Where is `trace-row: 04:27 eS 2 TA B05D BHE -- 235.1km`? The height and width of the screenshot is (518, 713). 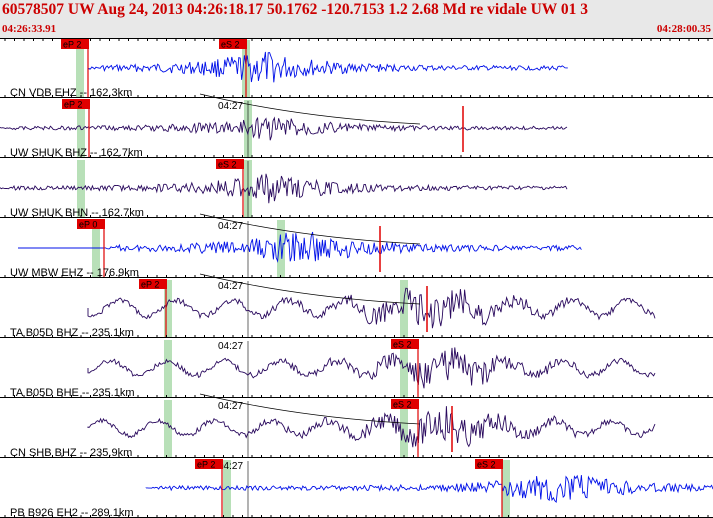
trace-row: 04:27 eS 2 TA B05D BHE -- 235.1km is located at coordinates (356, 369).